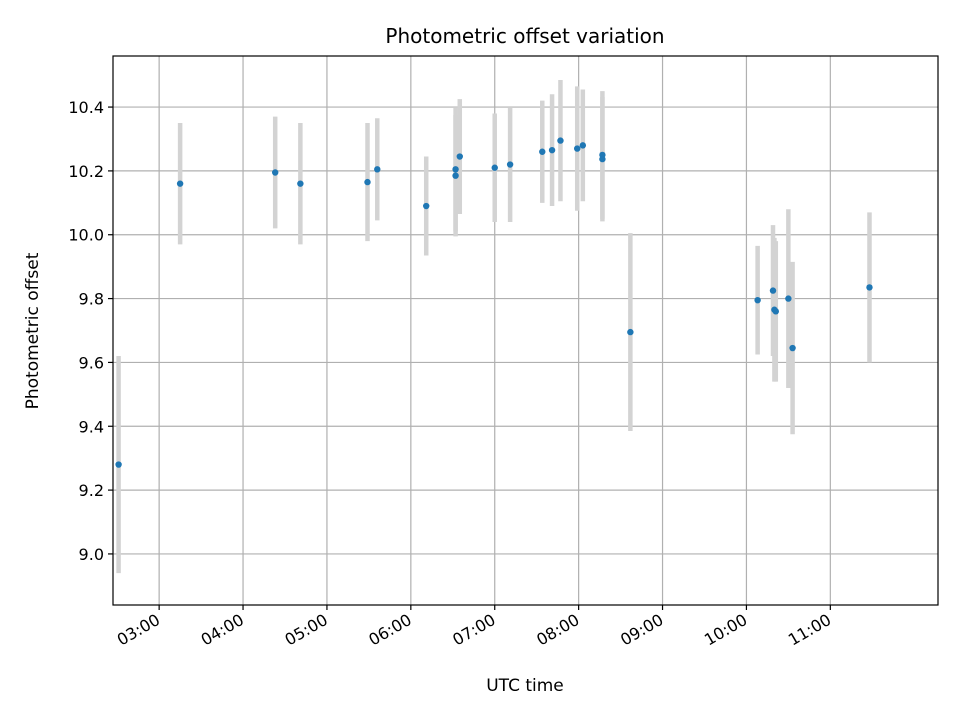 Image resolution: width=960 pixels, height=720 pixels. What do you see at coordinates (725, 630) in the screenshot?
I see `x-tick-label: 10:00` at bounding box center [725, 630].